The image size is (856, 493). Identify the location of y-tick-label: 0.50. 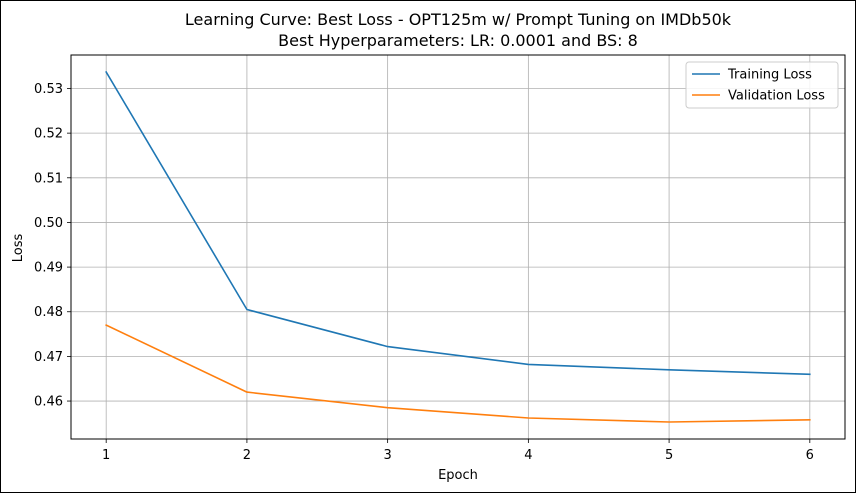
(48, 223).